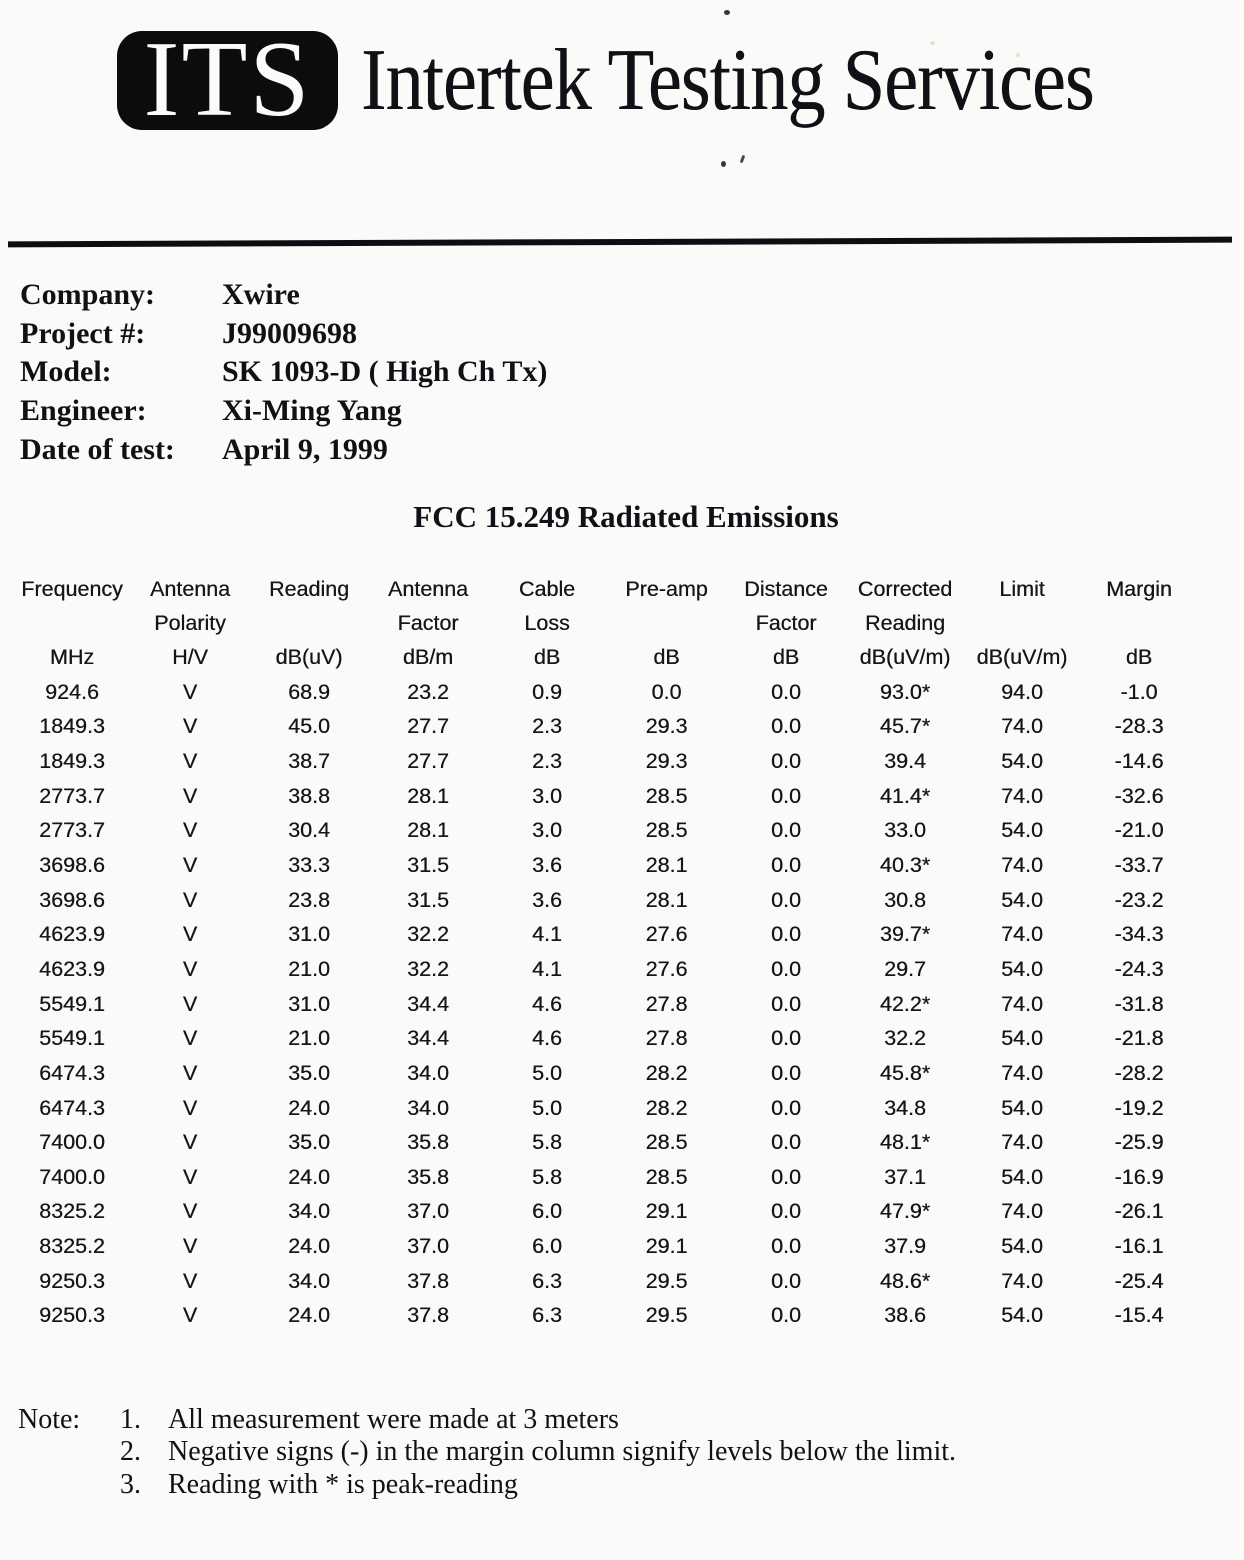  What do you see at coordinates (190, 589) in the screenshot?
I see `header-cell: Antenna` at bounding box center [190, 589].